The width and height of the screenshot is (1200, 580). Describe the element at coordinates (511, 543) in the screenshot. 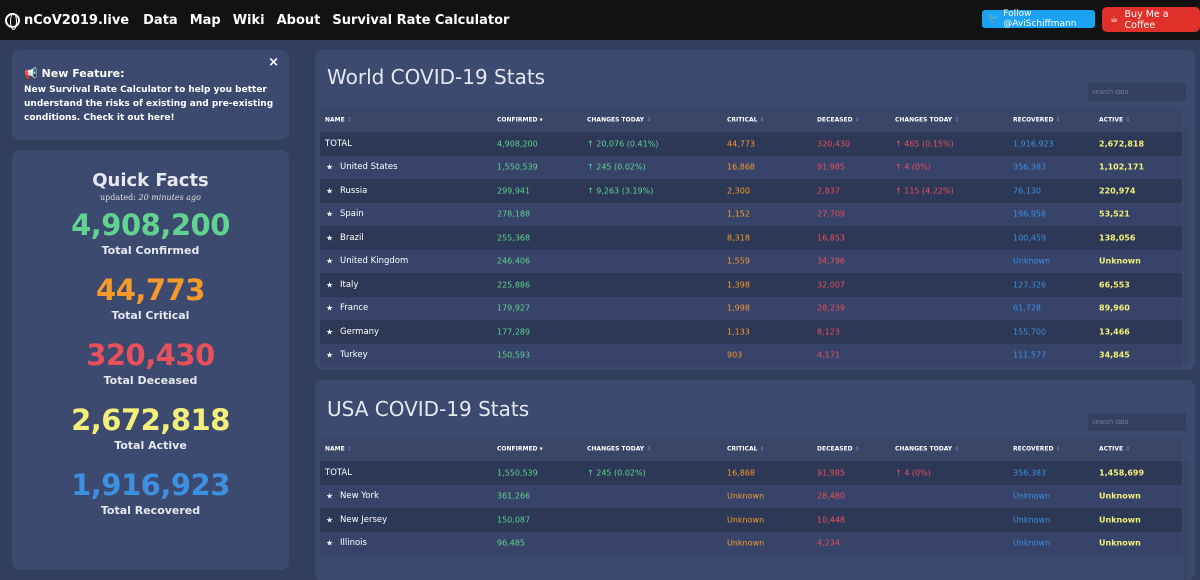

I see `cell-confirmed: 96,485` at that location.